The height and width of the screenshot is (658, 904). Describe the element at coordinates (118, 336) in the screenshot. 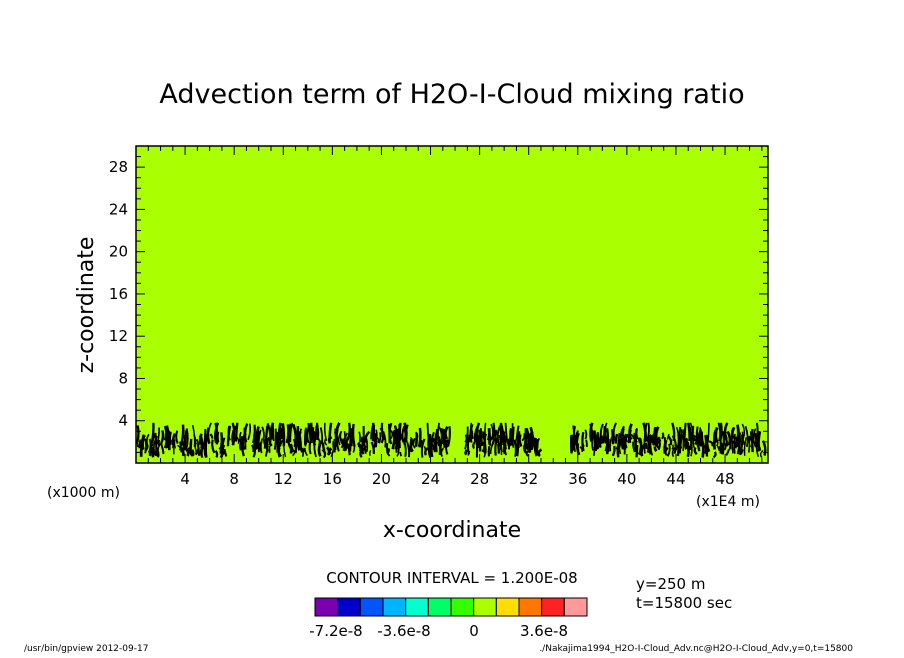

I see `y-tick-label: 12` at that location.